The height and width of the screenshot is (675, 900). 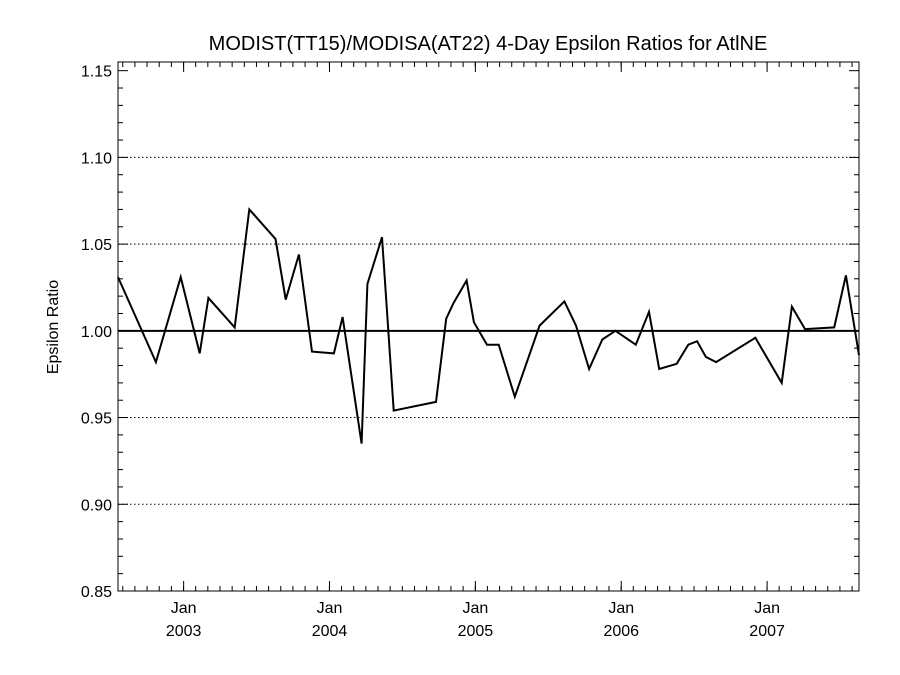 I want to click on x-tick-year: 2004, so click(x=330, y=631).